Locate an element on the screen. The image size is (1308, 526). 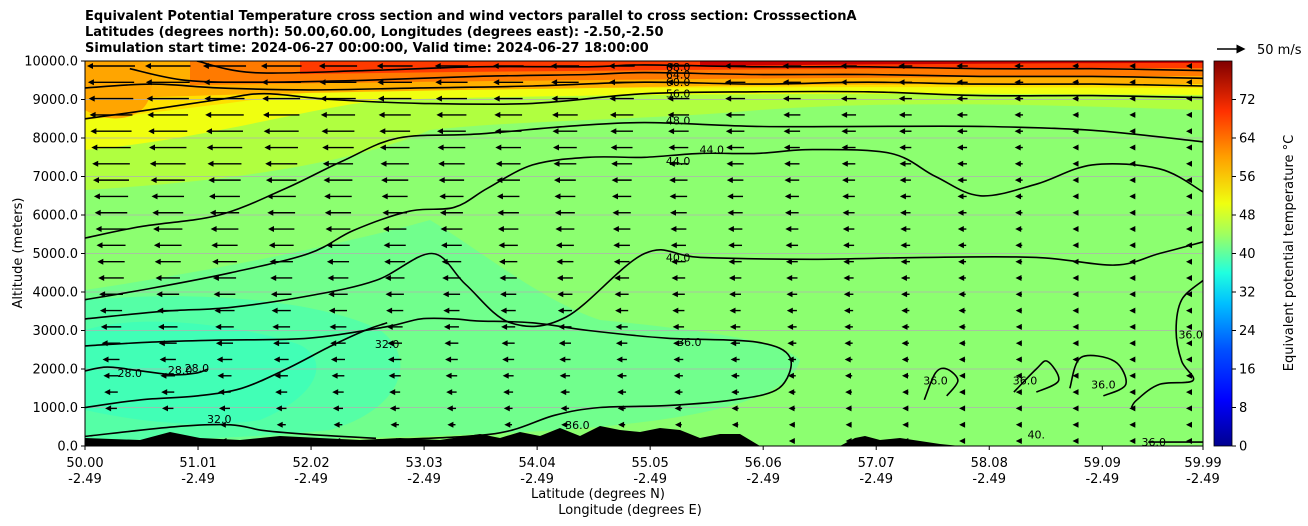
contour-label: 40.0 is located at coordinates (678, 257).